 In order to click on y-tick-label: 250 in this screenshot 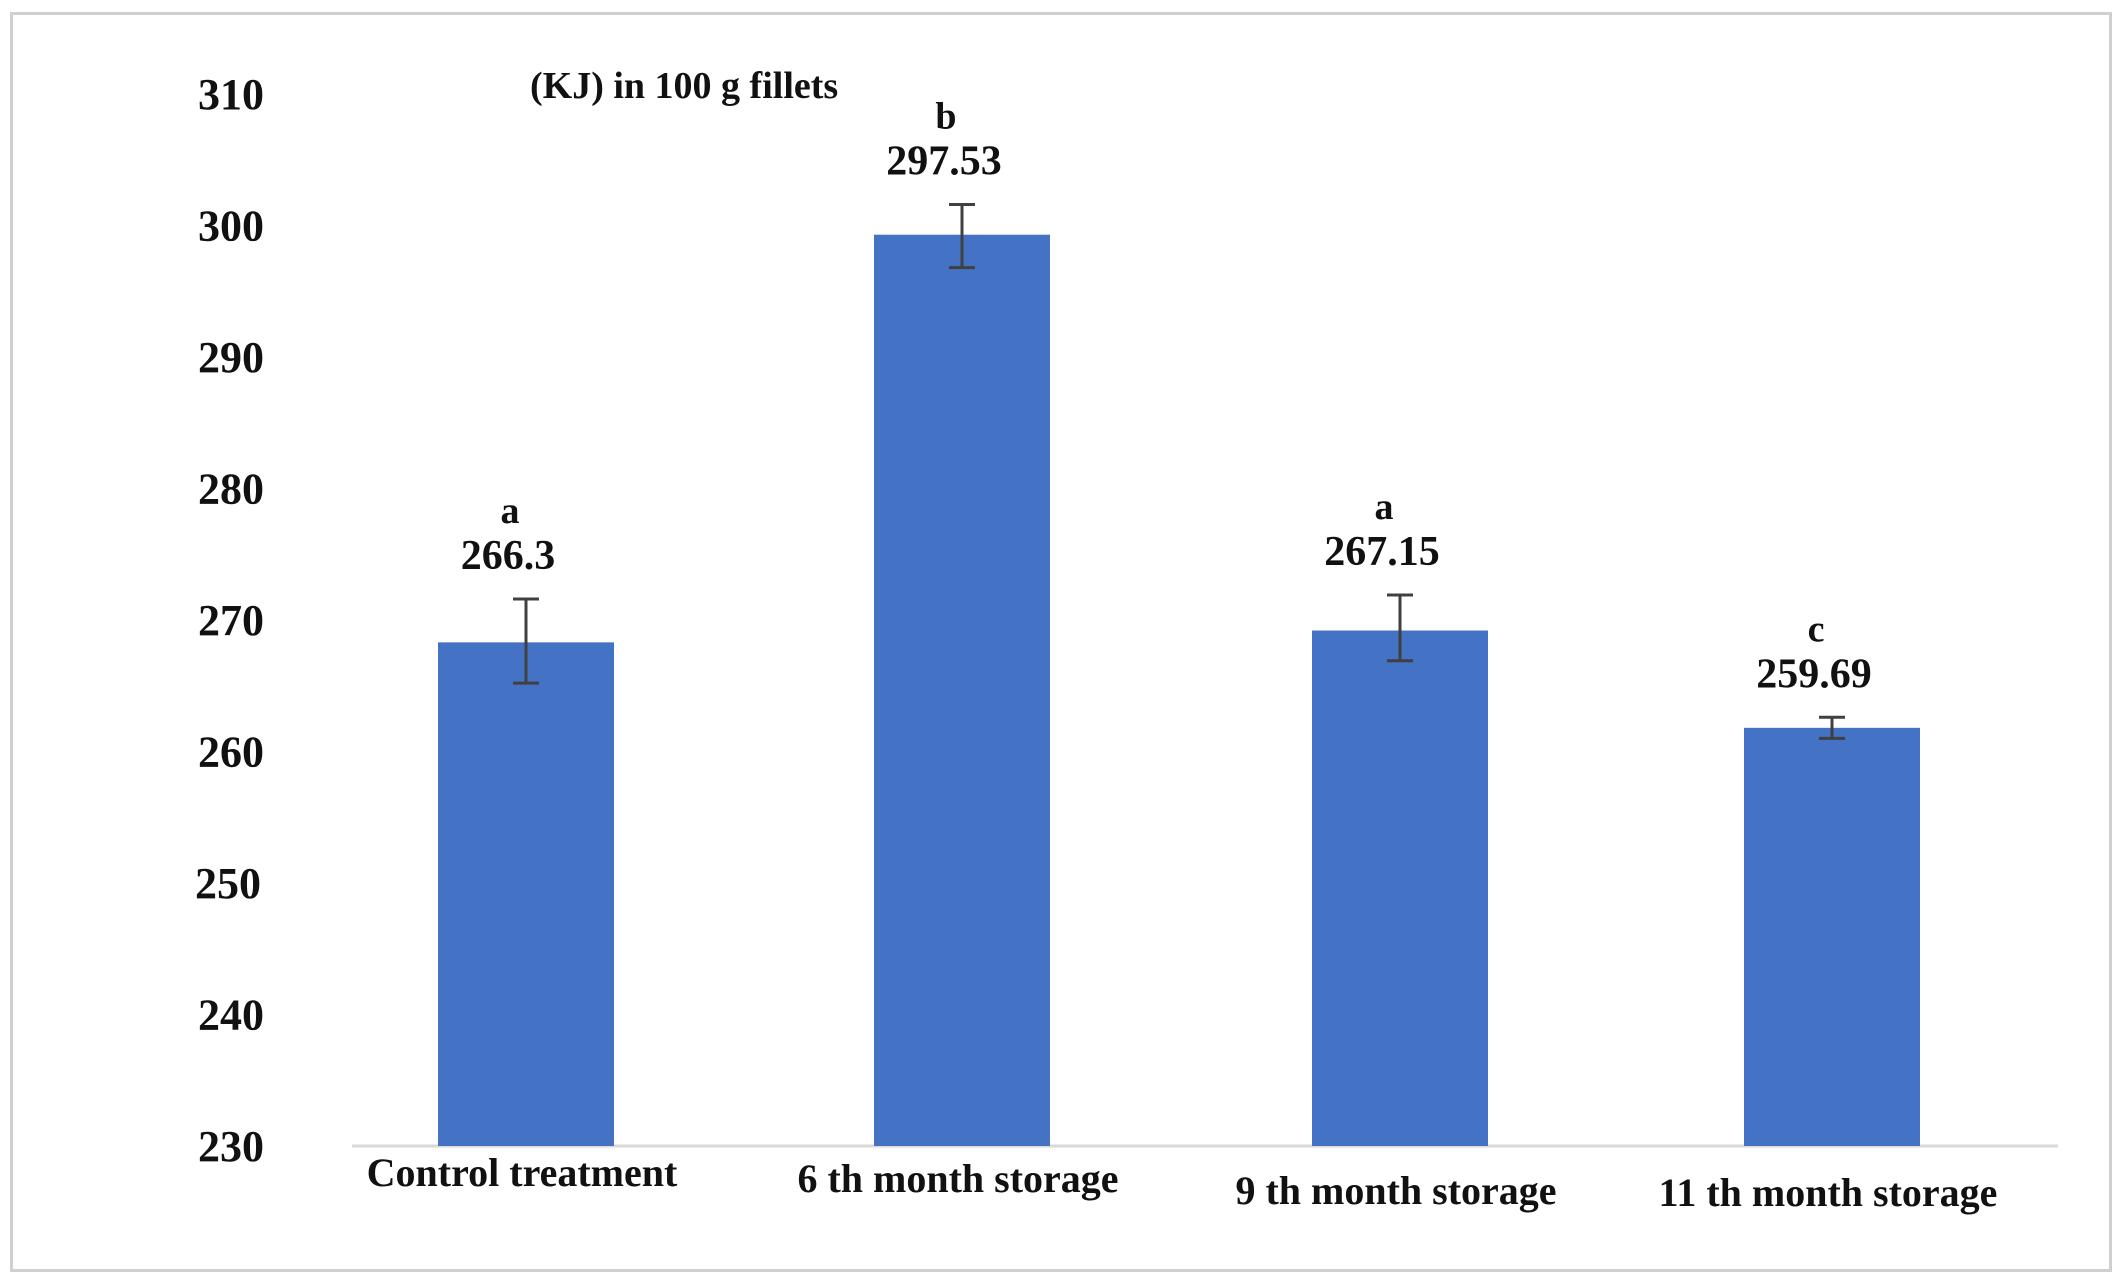, I will do `click(228, 883)`.